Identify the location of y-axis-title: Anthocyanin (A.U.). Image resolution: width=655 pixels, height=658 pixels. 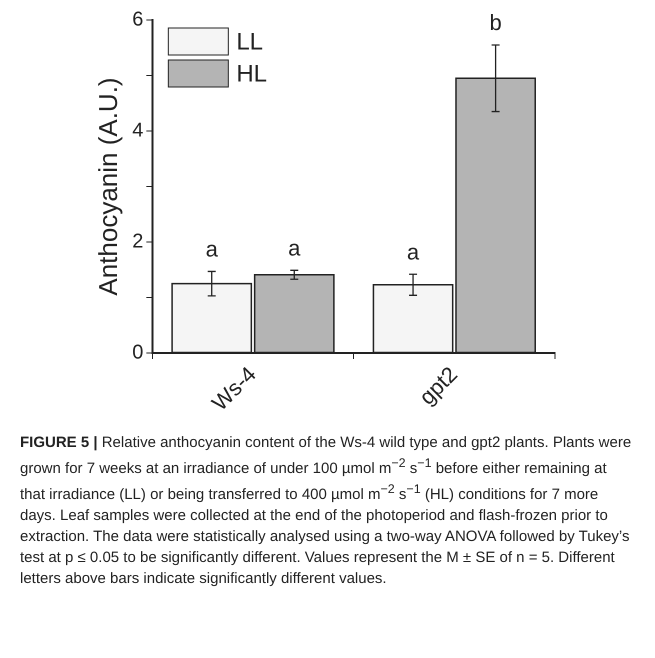
(107, 186).